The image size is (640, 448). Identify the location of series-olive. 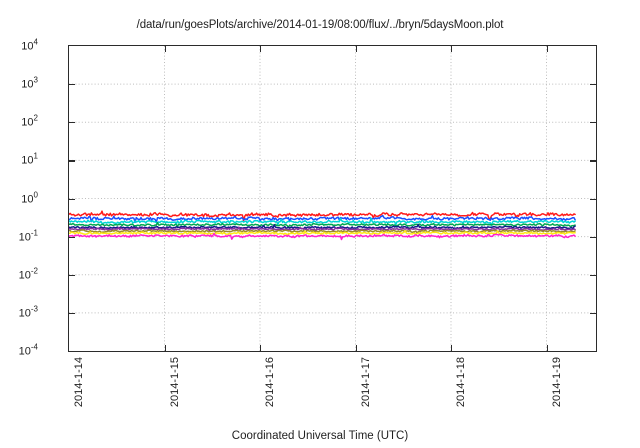
(322, 231).